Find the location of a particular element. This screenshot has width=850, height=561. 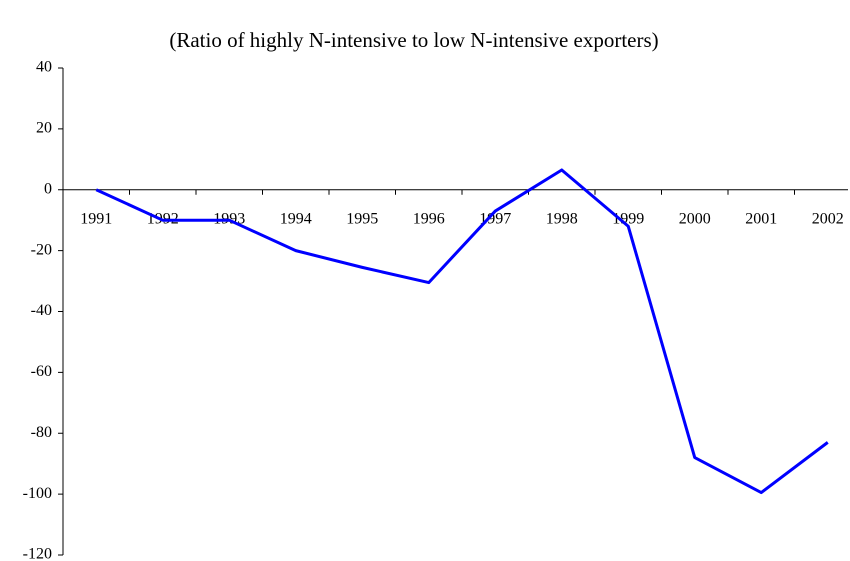

x-tick-label: 1999 is located at coordinates (628, 218).